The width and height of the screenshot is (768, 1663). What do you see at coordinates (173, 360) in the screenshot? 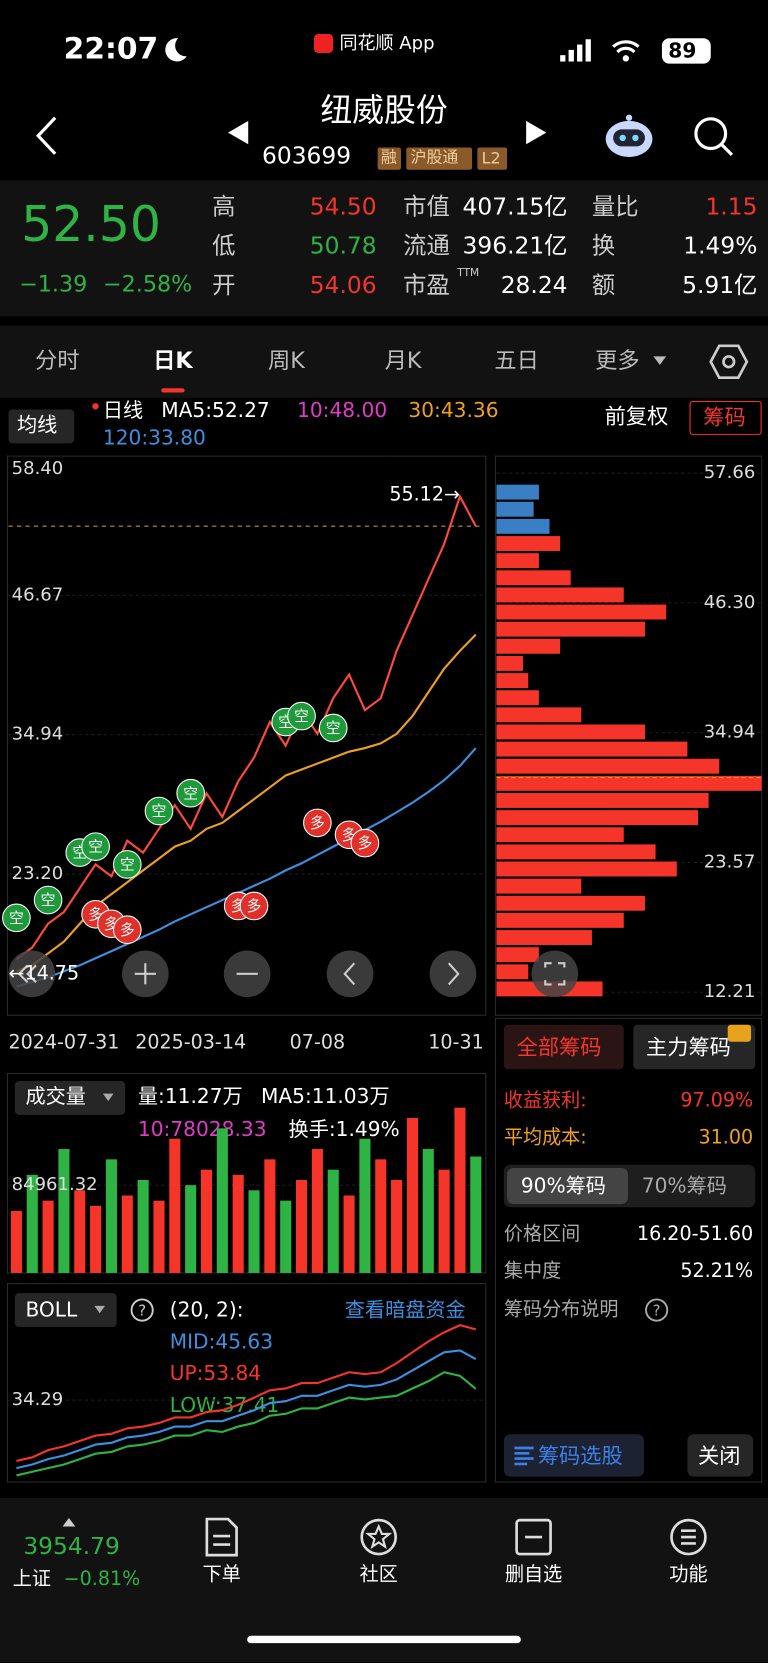
I see `tab-active: 日K` at bounding box center [173, 360].